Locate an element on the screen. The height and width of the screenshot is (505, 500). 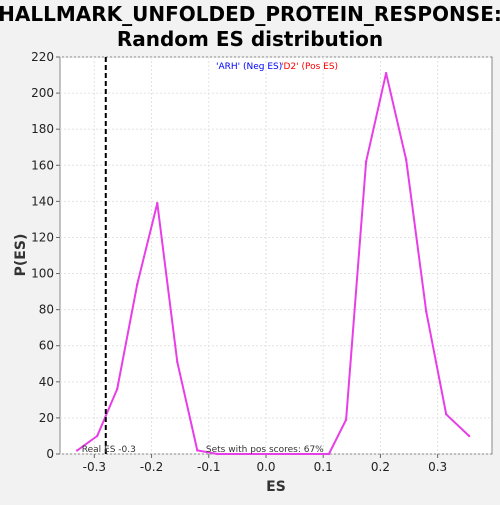
y-tick-label: 0 is located at coordinates (50, 454).